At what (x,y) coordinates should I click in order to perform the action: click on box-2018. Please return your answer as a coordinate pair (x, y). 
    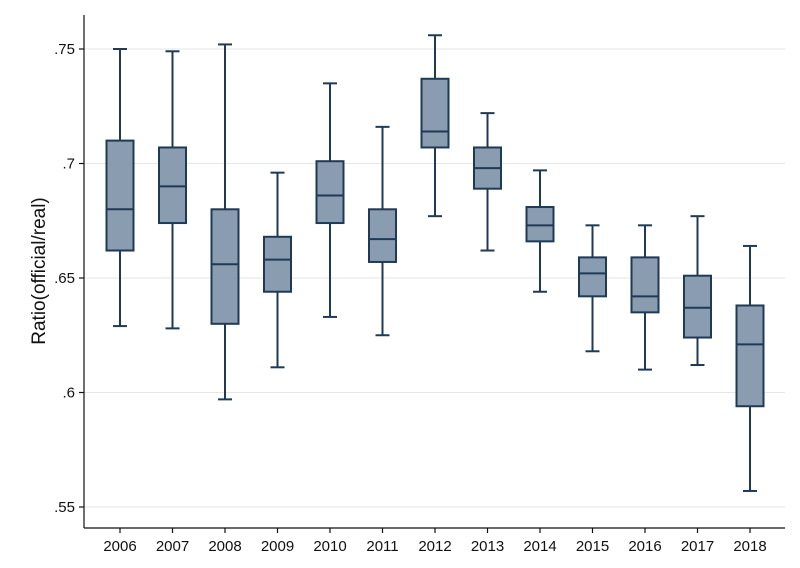
    Looking at the image, I should click on (750, 368).